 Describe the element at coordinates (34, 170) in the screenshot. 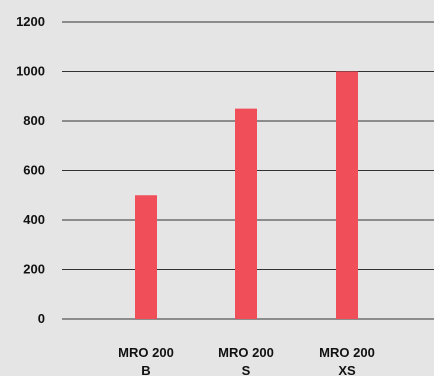

I see `y-tick-label: 600` at that location.